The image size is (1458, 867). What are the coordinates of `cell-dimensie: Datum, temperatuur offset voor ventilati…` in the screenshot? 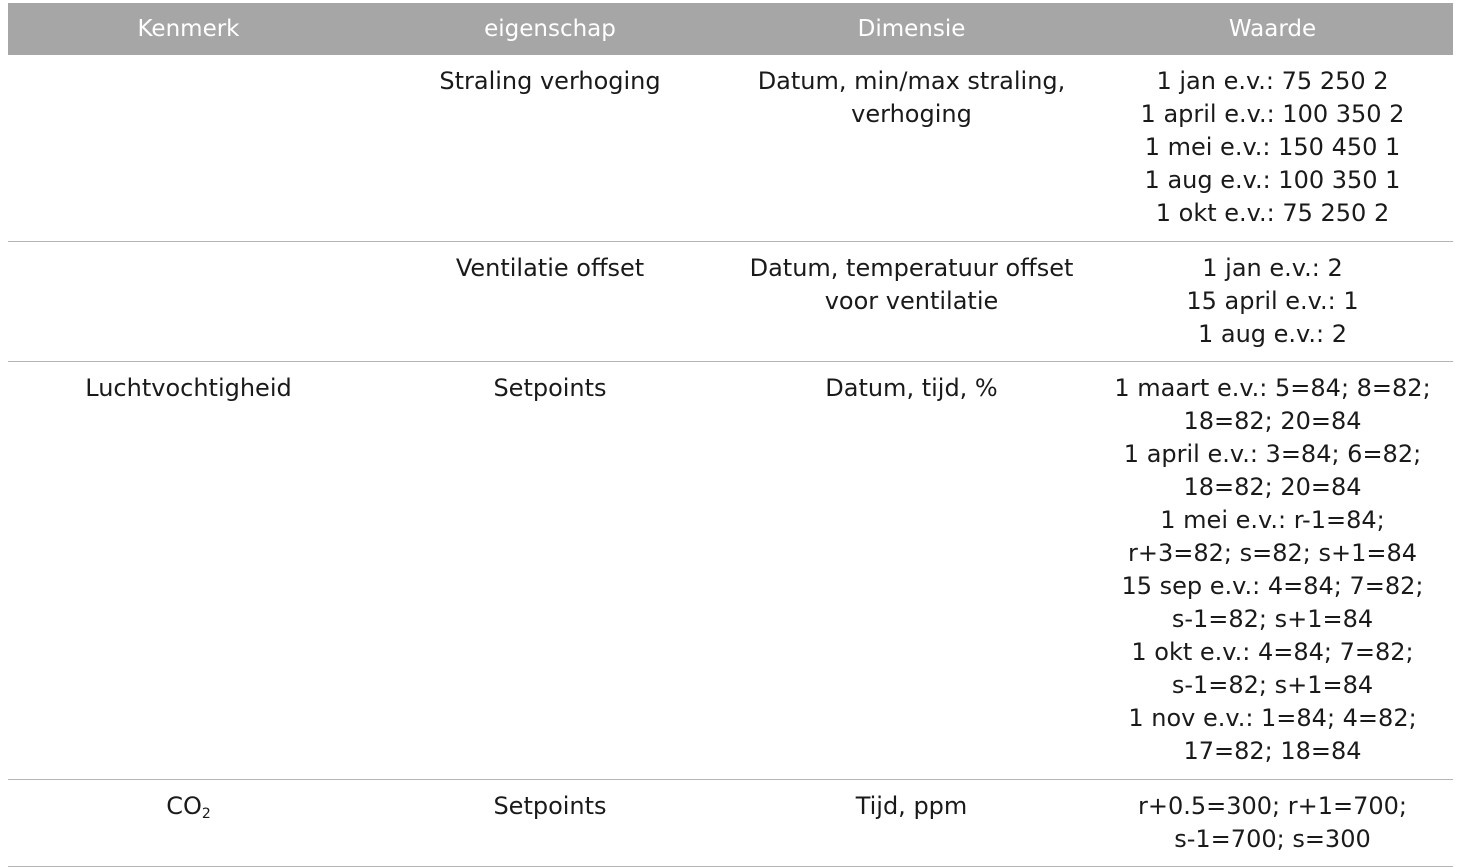 It's located at (911, 301).